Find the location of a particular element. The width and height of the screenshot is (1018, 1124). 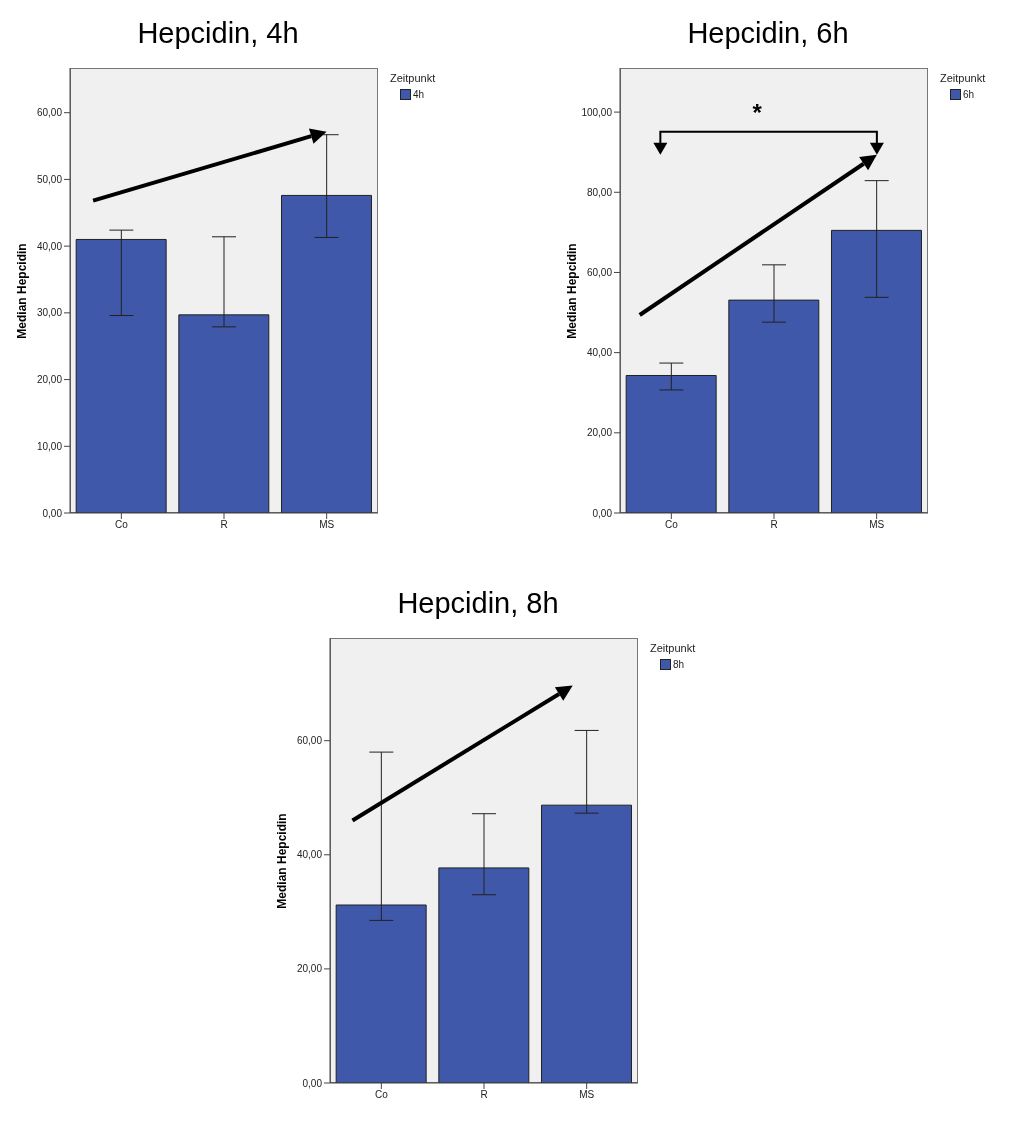

annotation: * is located at coordinates (757, 112).